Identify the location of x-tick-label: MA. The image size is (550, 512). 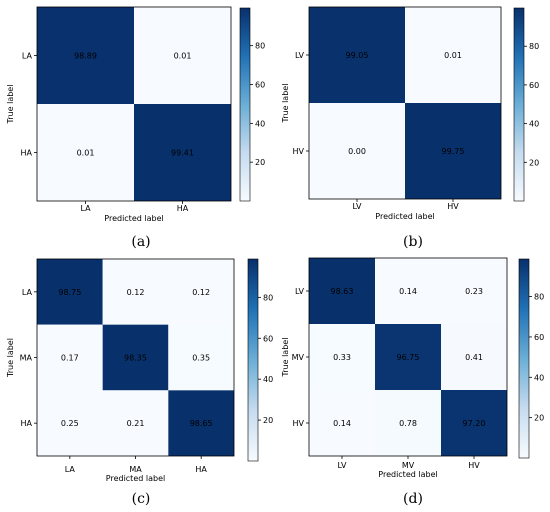
(135, 469).